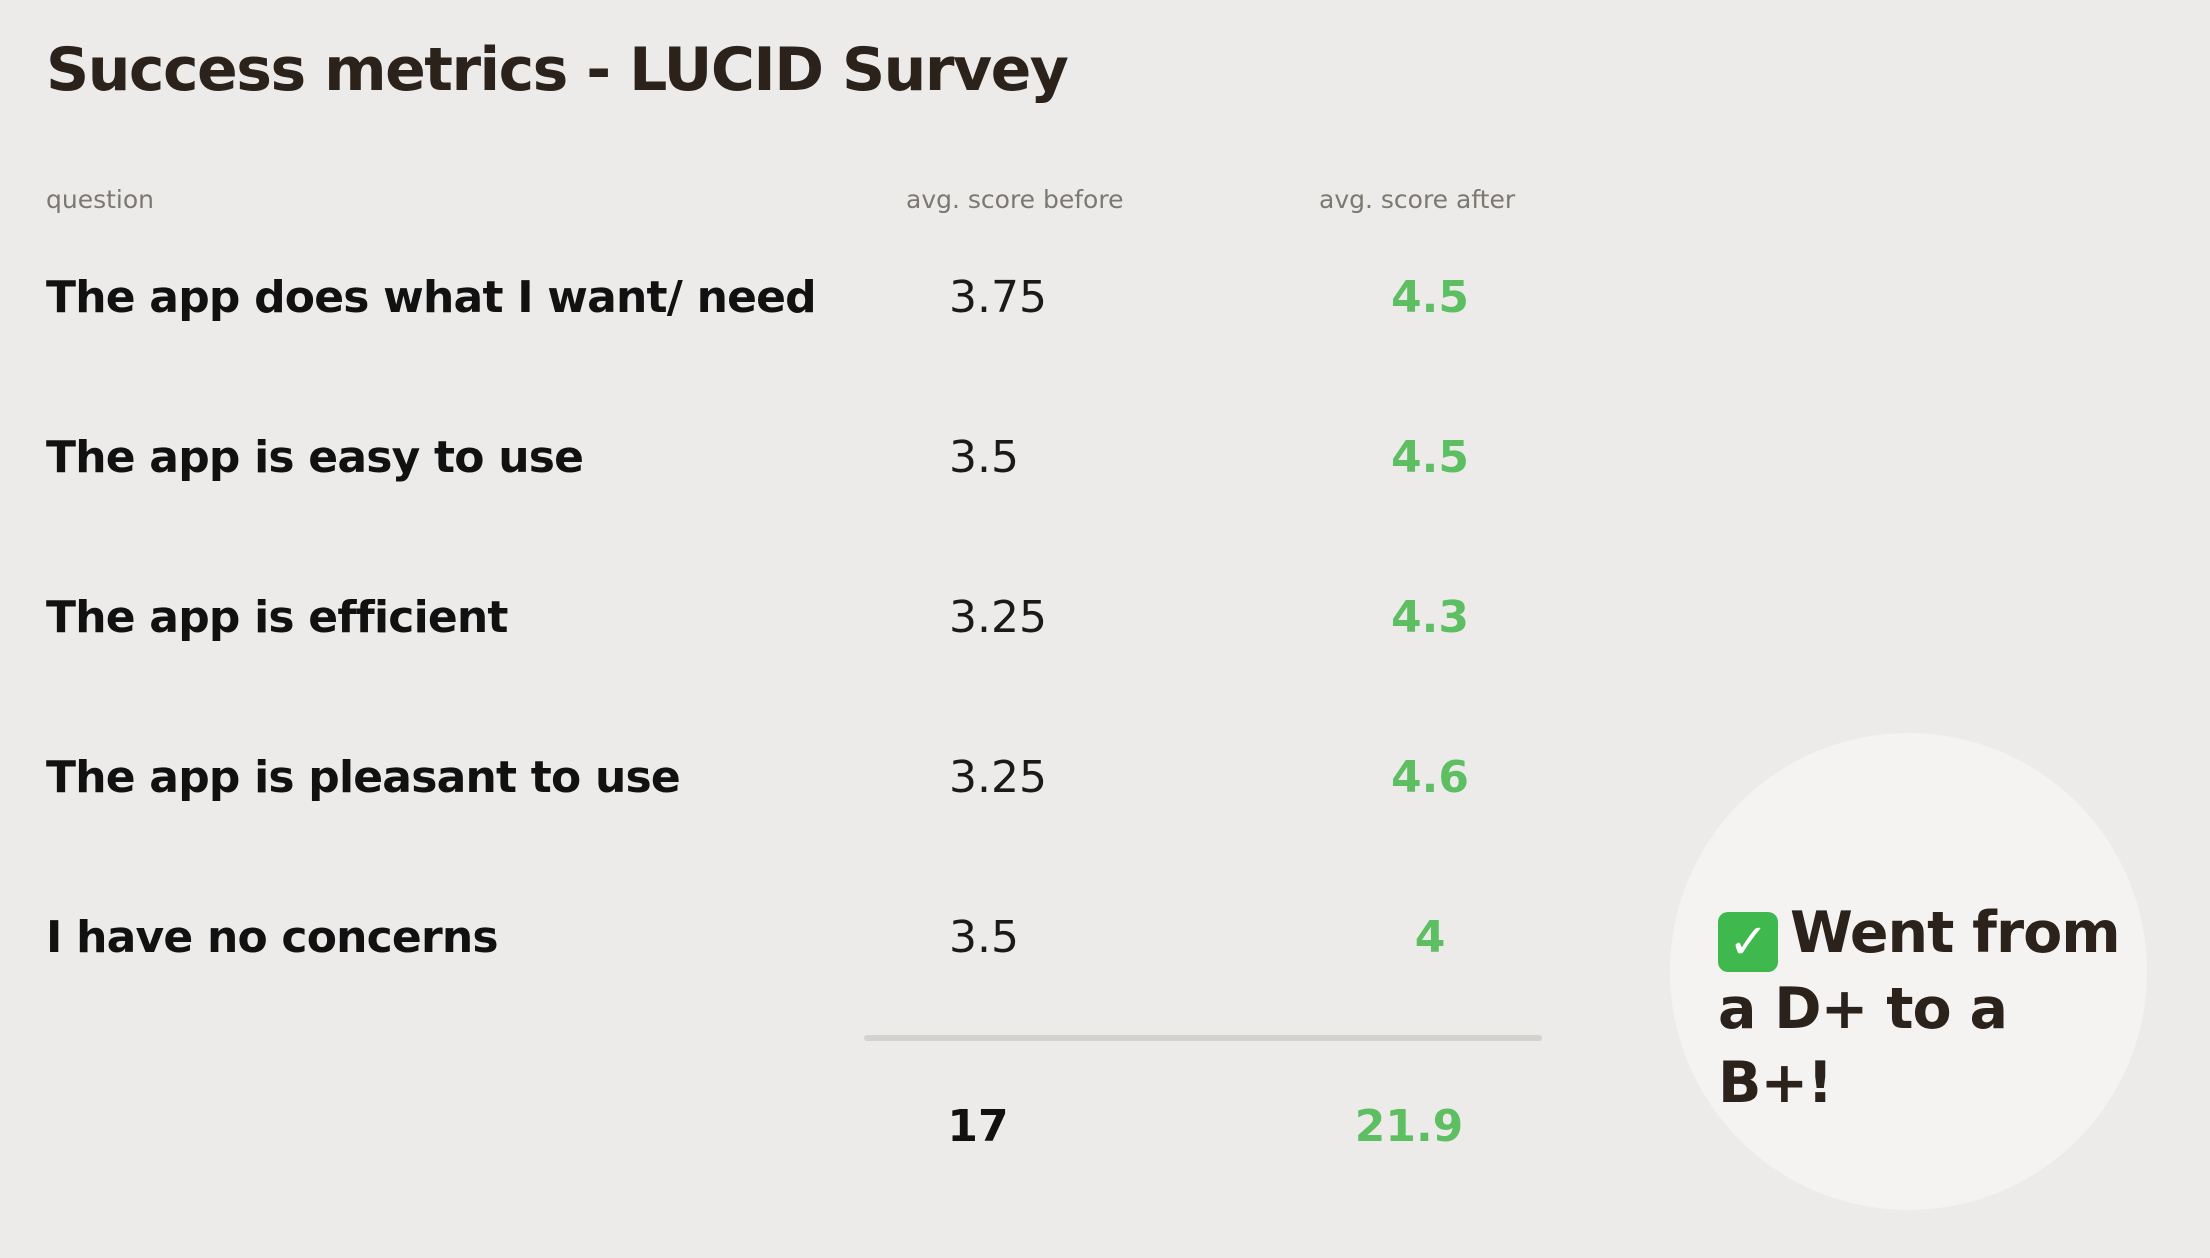  What do you see at coordinates (431, 297) in the screenshot?
I see `question-text: The app does what I want/ need` at bounding box center [431, 297].